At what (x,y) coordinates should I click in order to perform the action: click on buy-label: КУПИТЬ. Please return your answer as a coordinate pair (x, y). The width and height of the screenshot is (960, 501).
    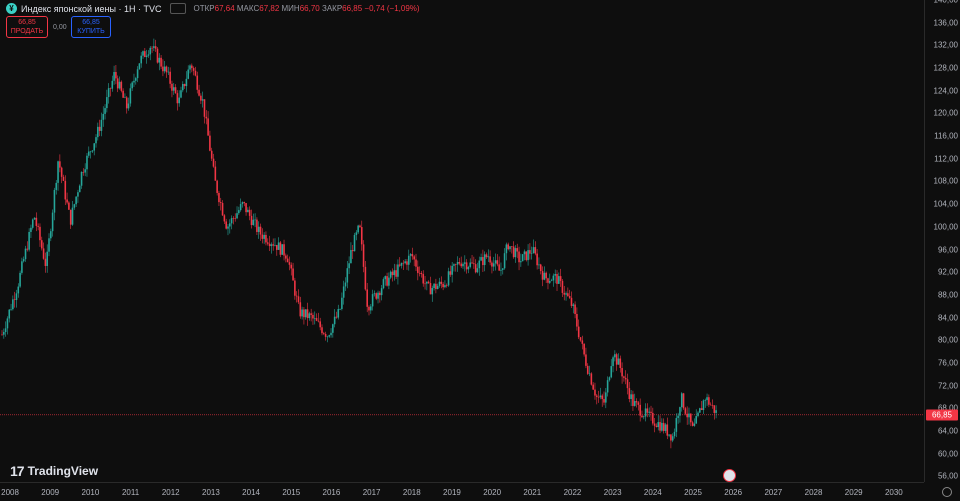
    Looking at the image, I should click on (91, 31).